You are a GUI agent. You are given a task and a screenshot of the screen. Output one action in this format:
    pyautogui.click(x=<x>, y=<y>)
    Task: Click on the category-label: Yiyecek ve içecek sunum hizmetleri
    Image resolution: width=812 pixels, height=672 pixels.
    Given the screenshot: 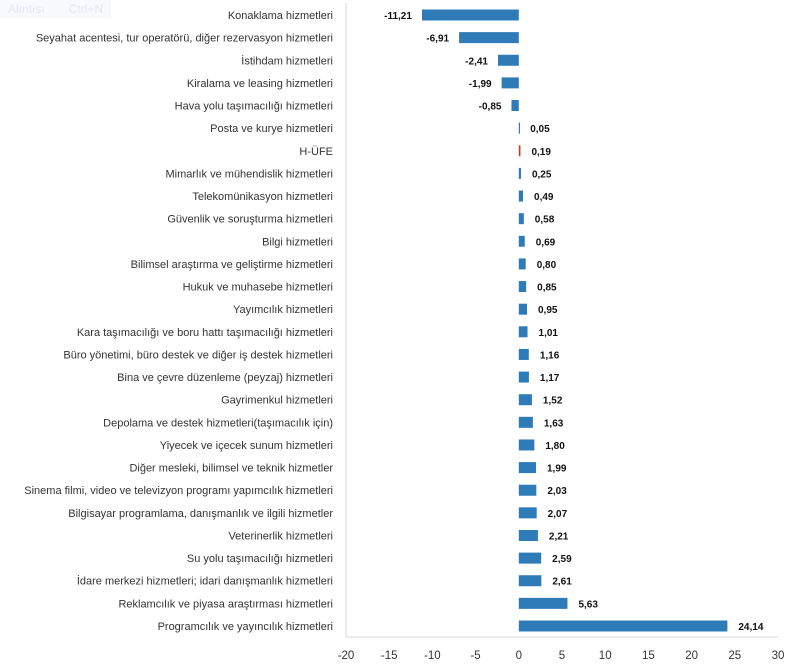 What is the action you would take?
    pyautogui.click(x=246, y=446)
    